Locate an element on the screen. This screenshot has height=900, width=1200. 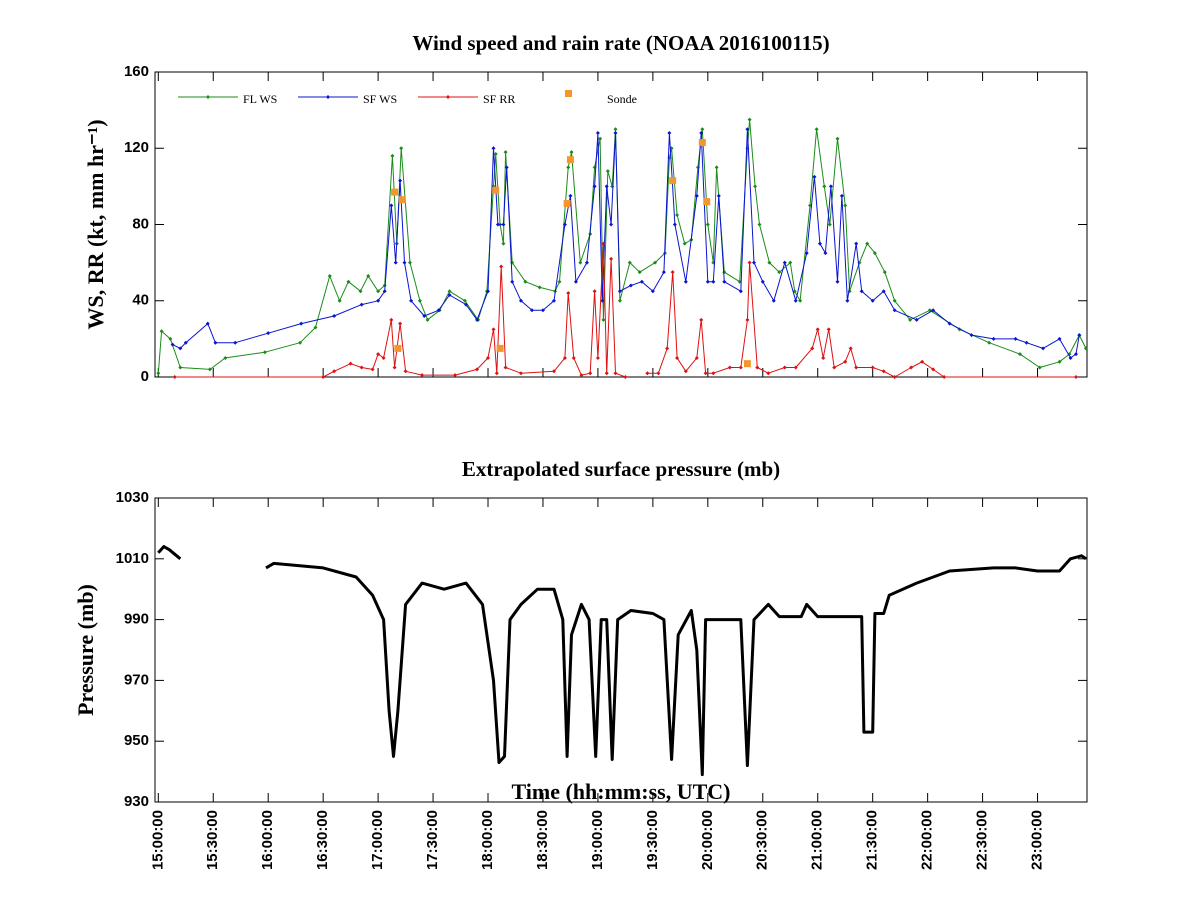
y-tick-label: 1010 is located at coordinates (132, 558).